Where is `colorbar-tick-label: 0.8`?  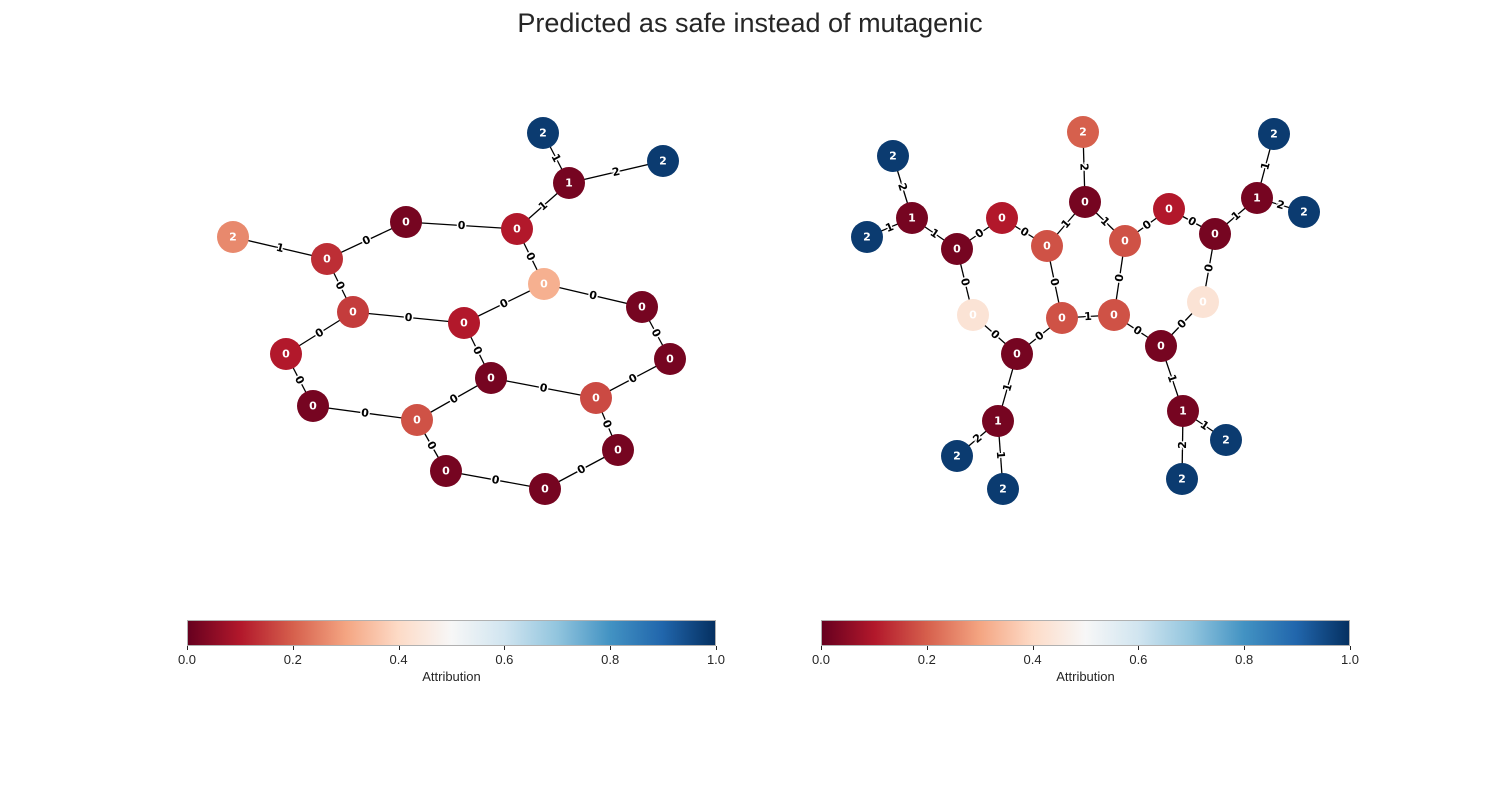 colorbar-tick-label: 0.8 is located at coordinates (610, 659).